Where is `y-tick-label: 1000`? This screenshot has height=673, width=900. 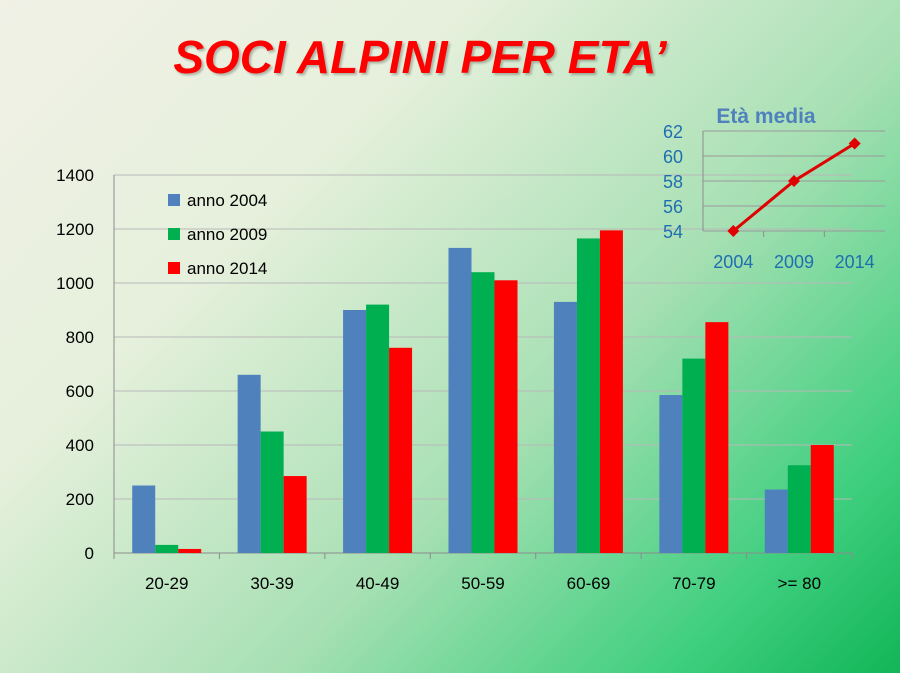 y-tick-label: 1000 is located at coordinates (75, 283).